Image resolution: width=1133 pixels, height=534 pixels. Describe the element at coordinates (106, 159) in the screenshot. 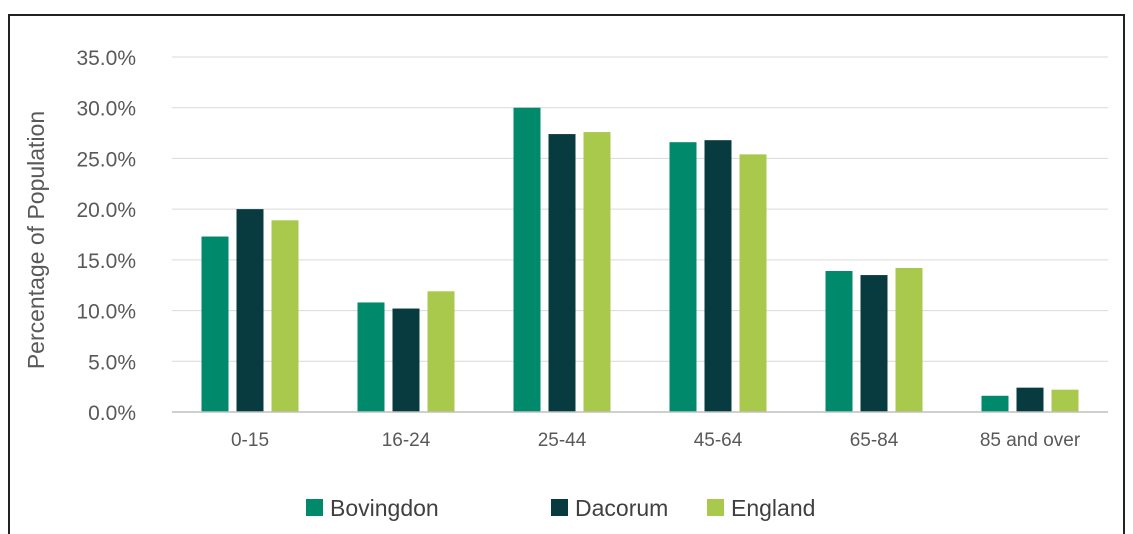

I see `y-tick-label: 25.0%` at that location.